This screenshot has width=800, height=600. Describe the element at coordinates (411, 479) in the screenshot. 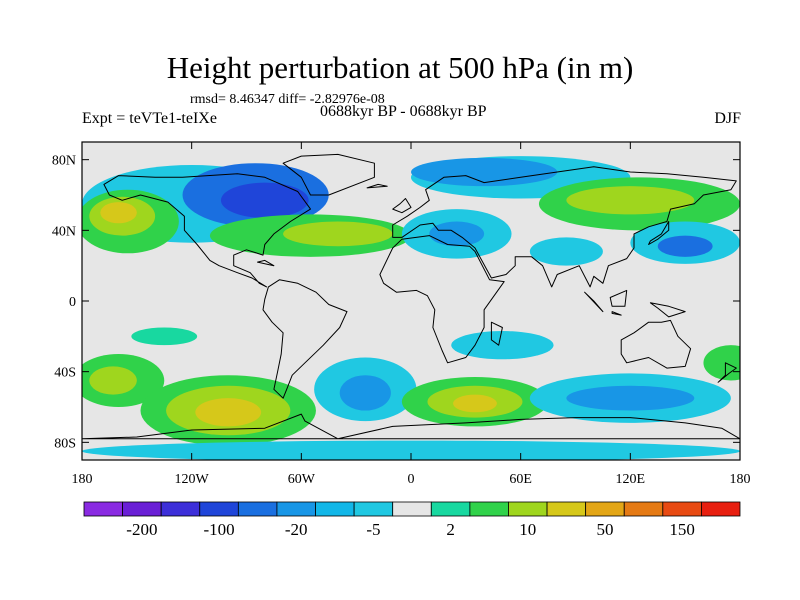

I see `lon-tick-label: 0` at that location.